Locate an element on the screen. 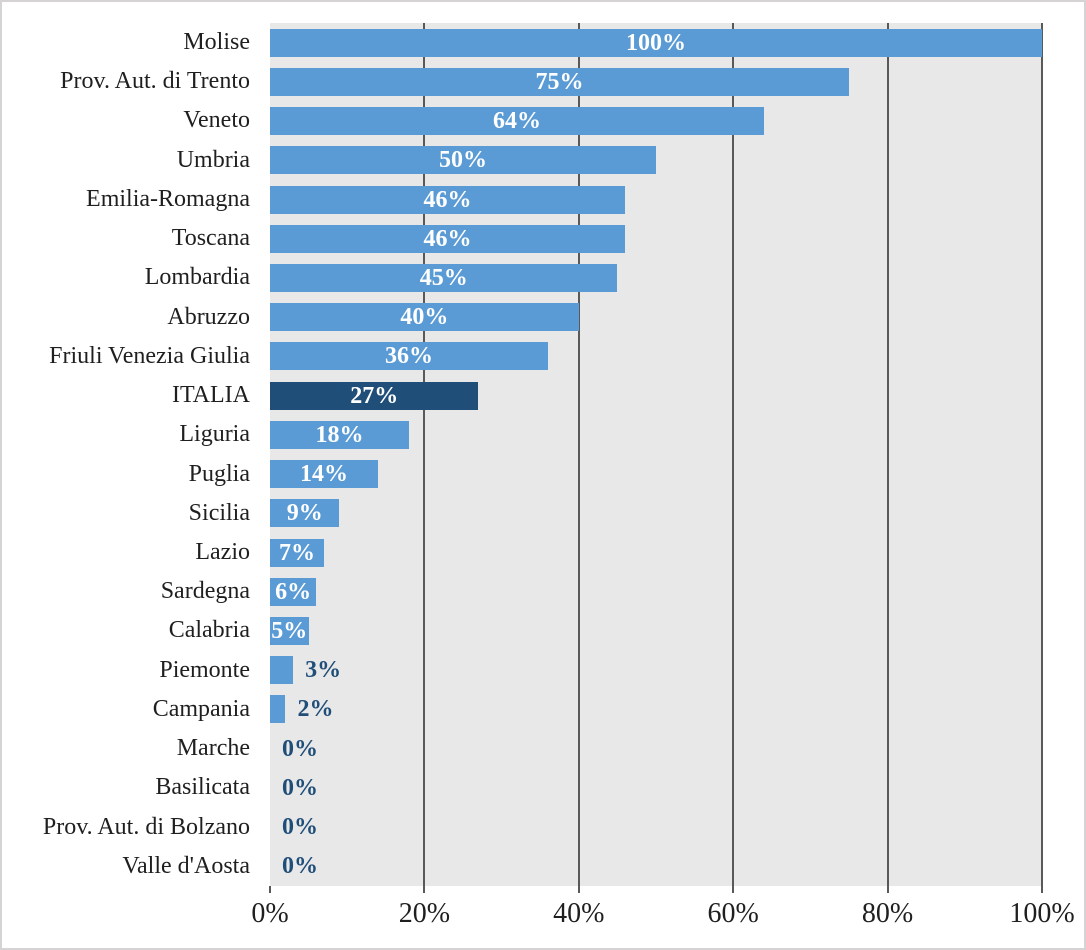 This screenshot has height=950, width=1086. category-label: Sardegna is located at coordinates (205, 591).